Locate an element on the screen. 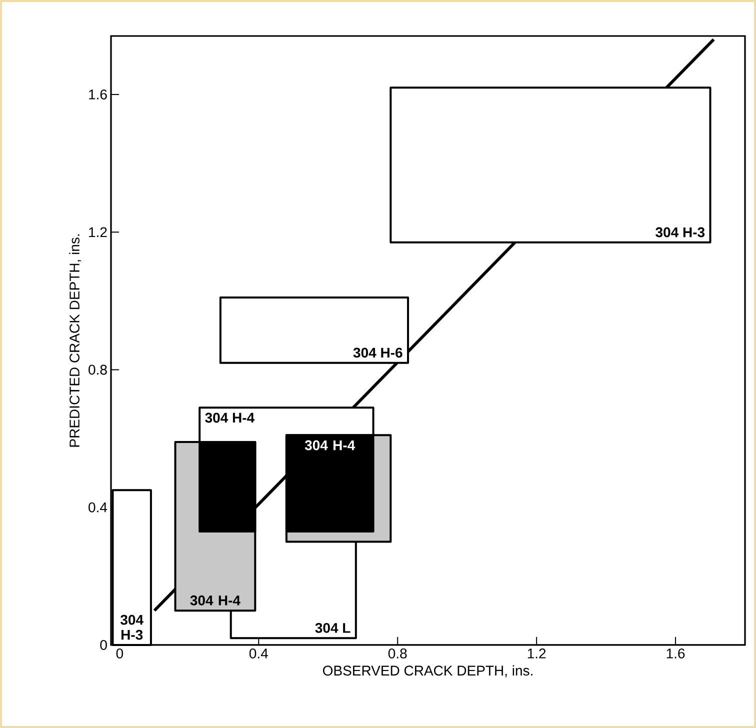 The image size is (756, 728). y-tick-label: 0.4 is located at coordinates (98, 507).